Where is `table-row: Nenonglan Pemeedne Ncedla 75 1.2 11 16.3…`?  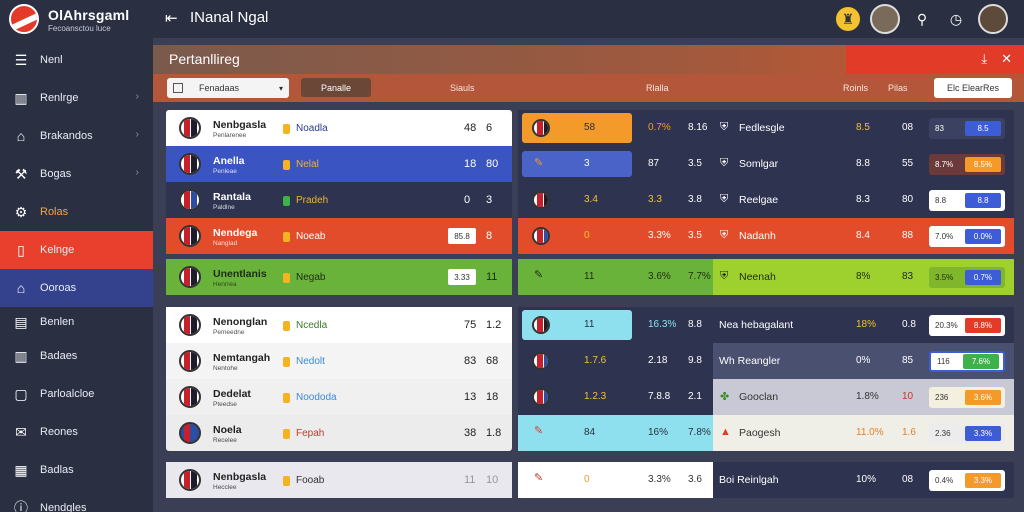 table-row: Nenonglan Pemeedne Ncedla 75 1.2 11 16.3… is located at coordinates (590, 325).